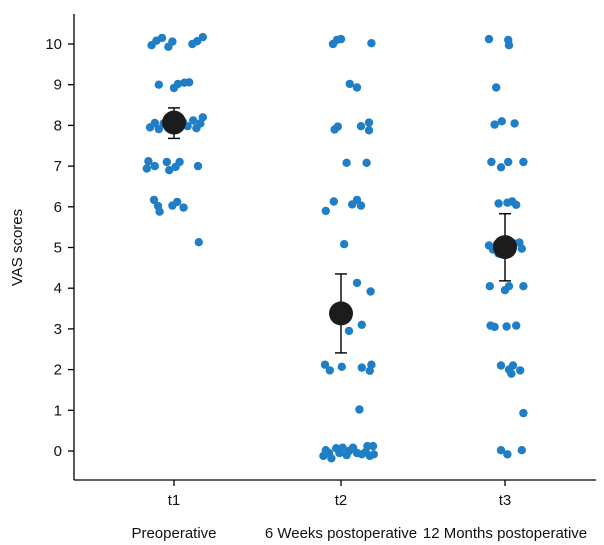 The height and width of the screenshot is (545, 604). What do you see at coordinates (173, 533) in the screenshot?
I see `x-category-label: Preoperative` at bounding box center [173, 533].